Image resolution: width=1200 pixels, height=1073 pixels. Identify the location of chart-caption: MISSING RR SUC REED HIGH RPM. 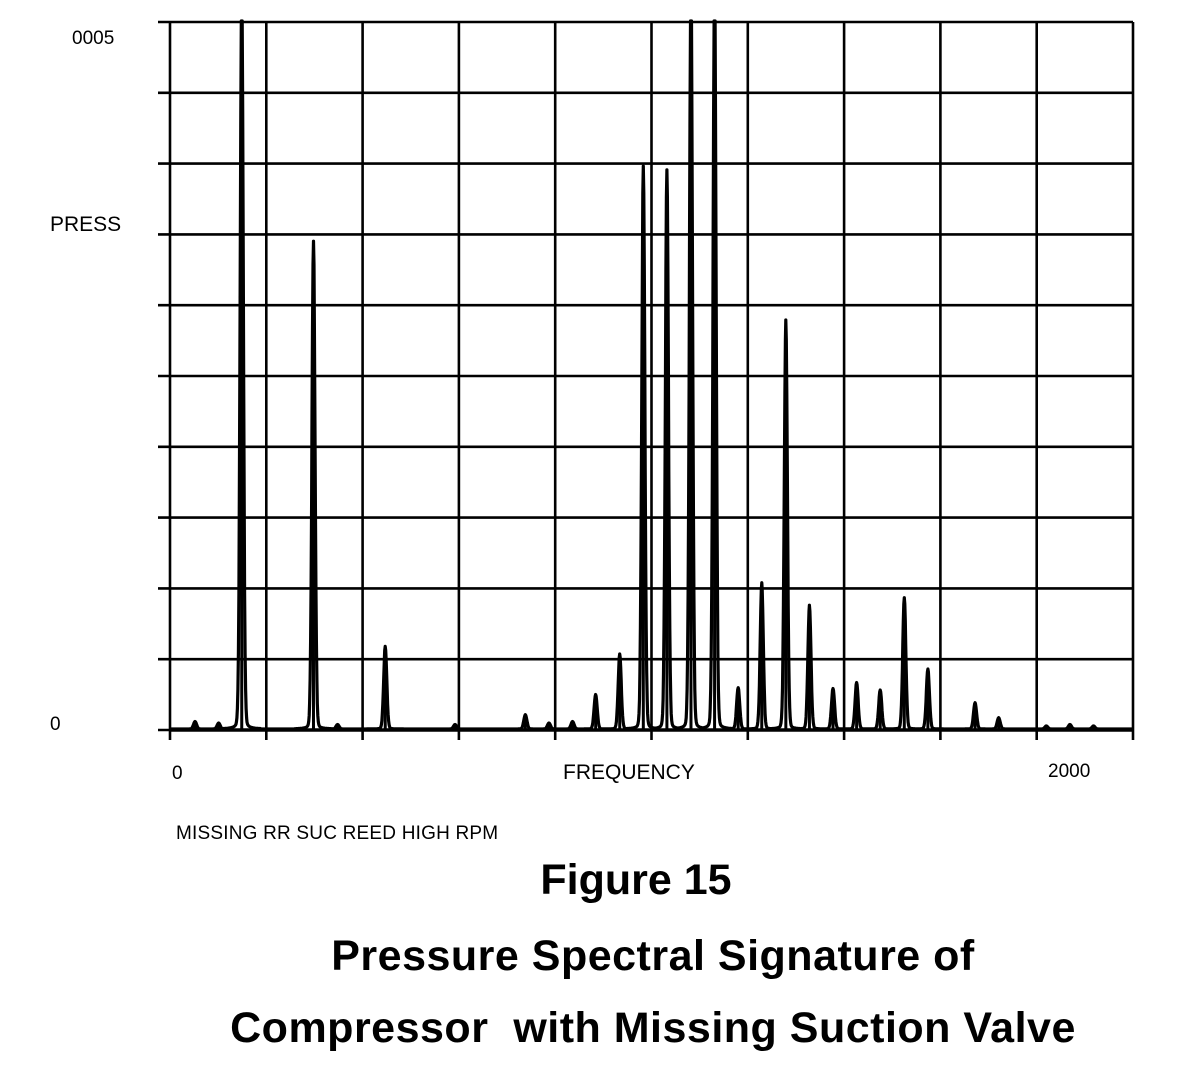
(337, 833).